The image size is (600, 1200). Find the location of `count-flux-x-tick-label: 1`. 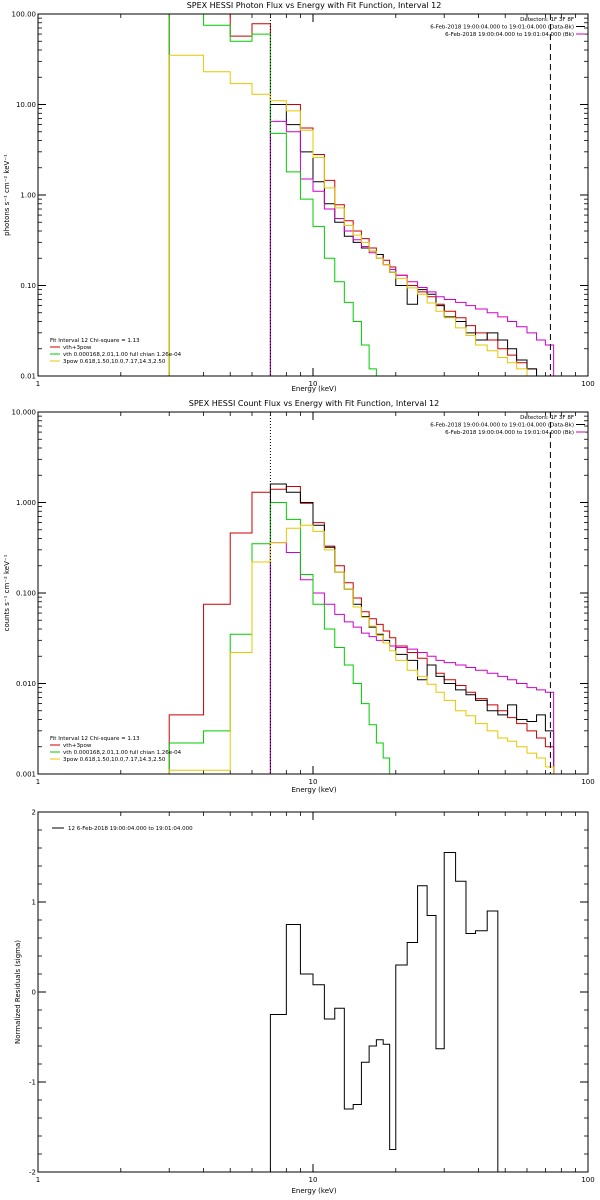

count-flux-x-tick-label: 1 is located at coordinates (38, 782).